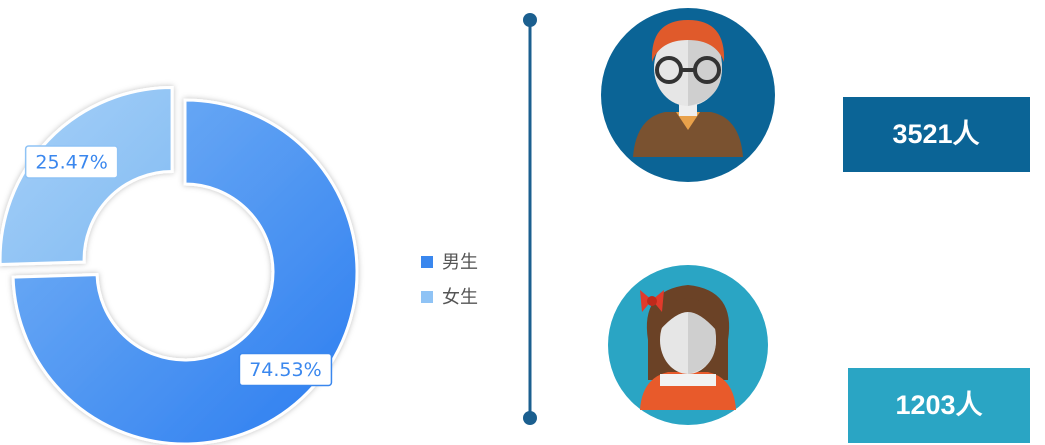  Describe the element at coordinates (688, 345) in the screenshot. I see `female-avatar` at that location.